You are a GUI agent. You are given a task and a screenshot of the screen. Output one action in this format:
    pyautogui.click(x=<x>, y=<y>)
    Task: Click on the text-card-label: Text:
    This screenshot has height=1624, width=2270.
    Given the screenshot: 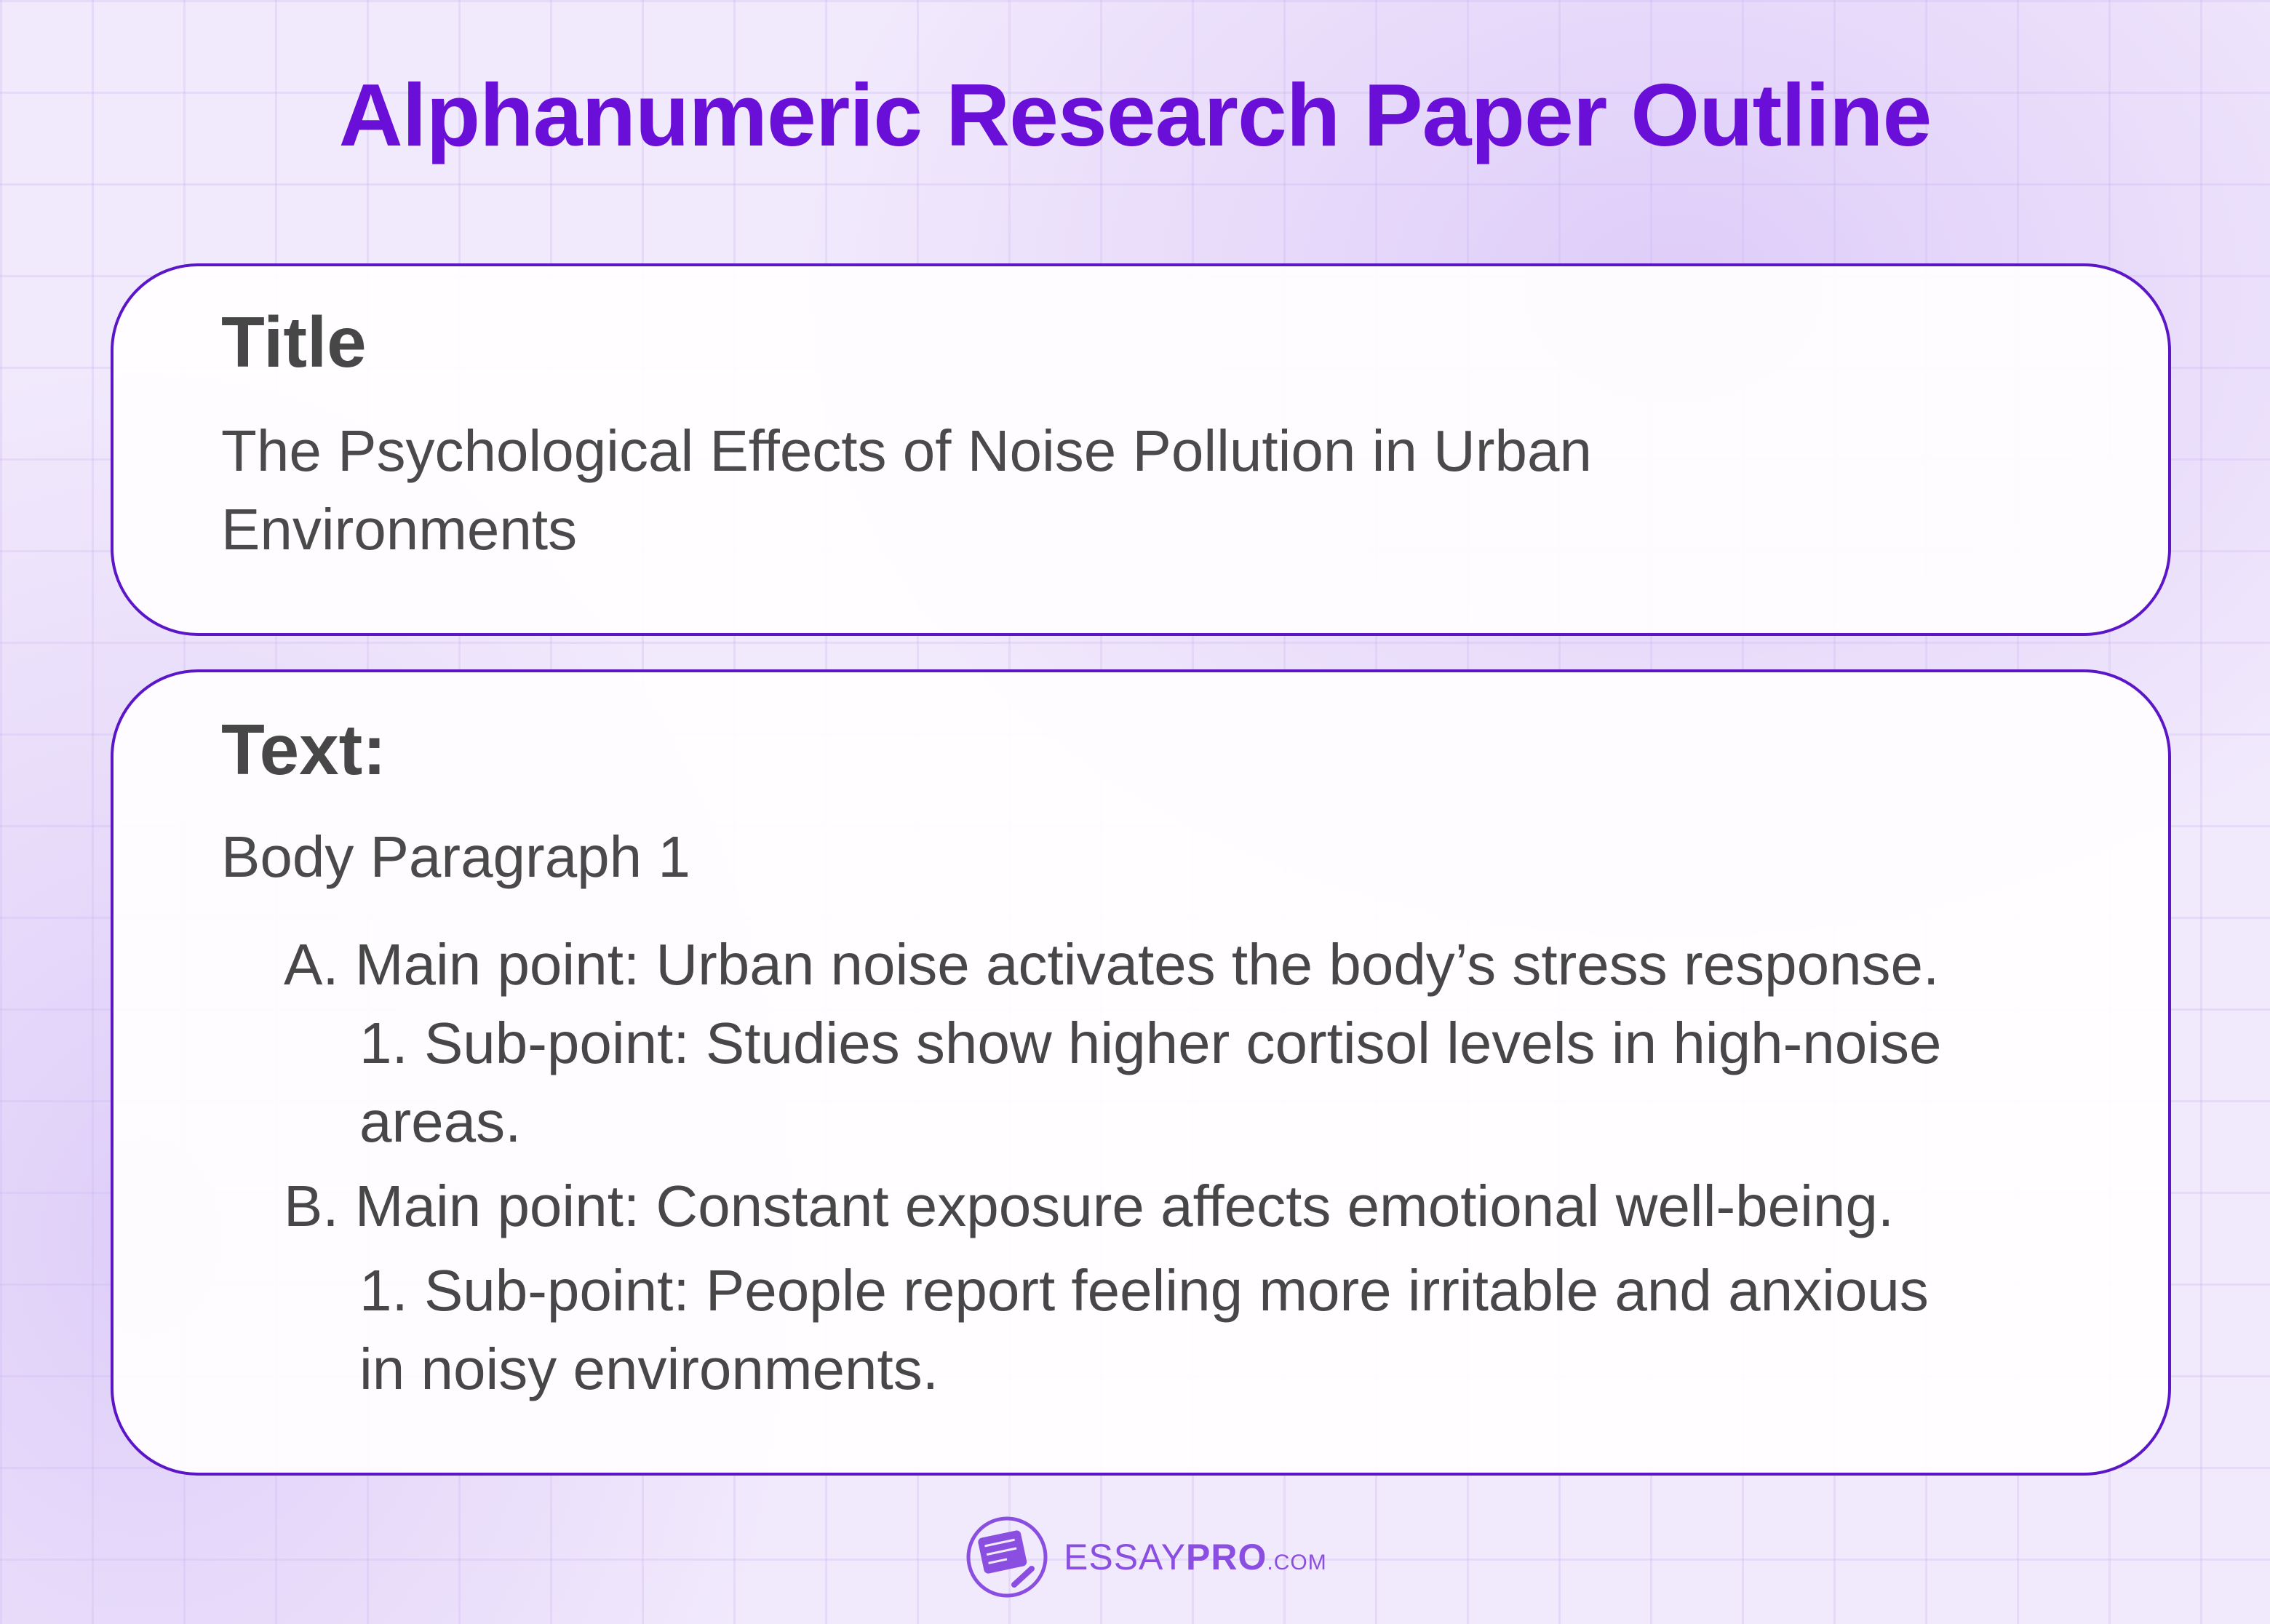 What is the action you would take?
    pyautogui.click(x=303, y=749)
    